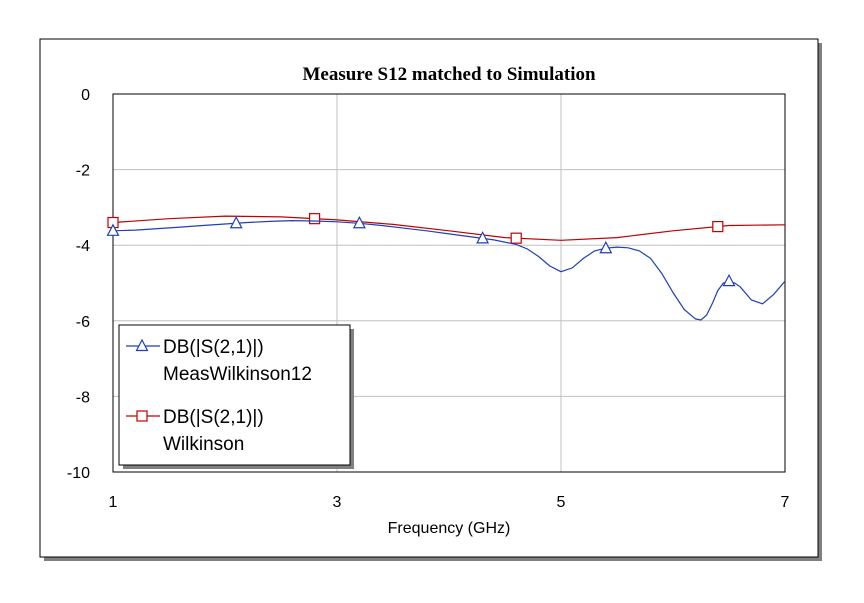  I want to click on y-tick-label: -2, so click(83, 171).